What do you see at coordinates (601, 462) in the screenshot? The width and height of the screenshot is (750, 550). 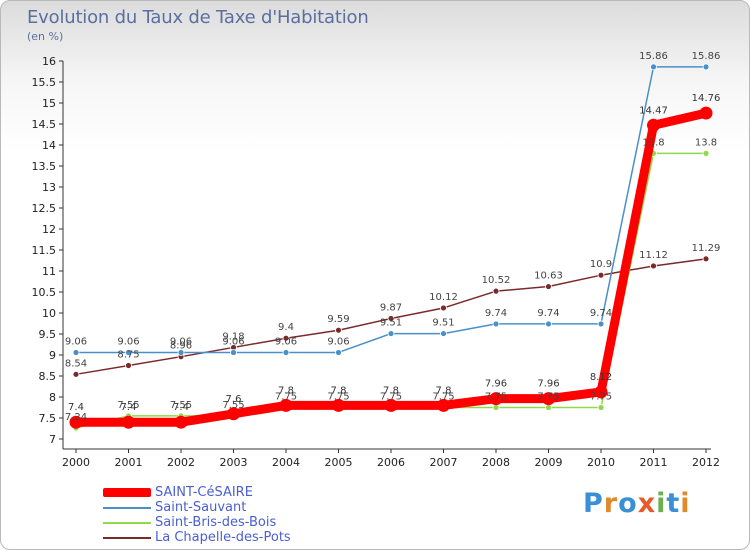 I see `x-tick-label: 2010` at bounding box center [601, 462].